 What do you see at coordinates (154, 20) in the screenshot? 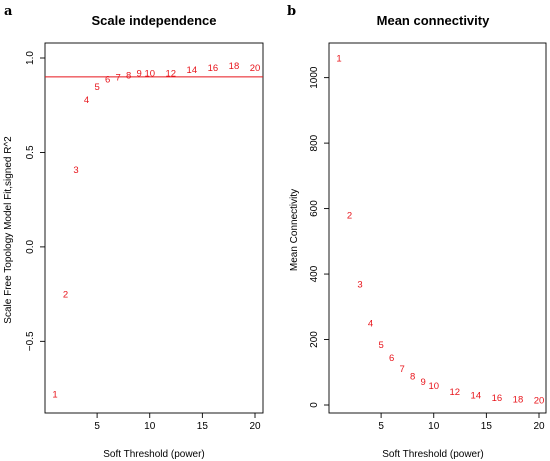
I see `chart-title-a: Scale independence` at bounding box center [154, 20].